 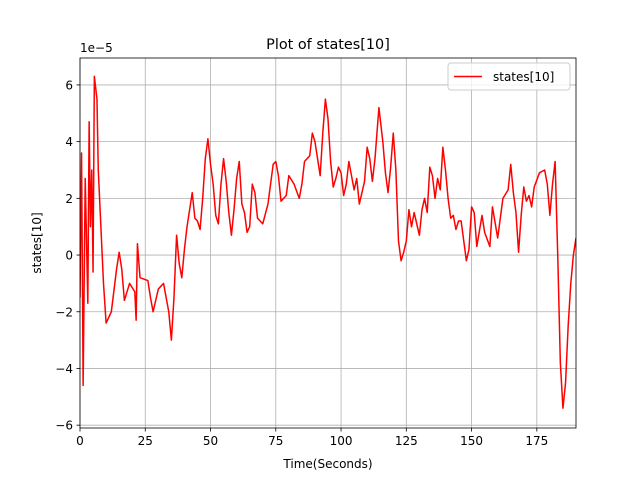 What do you see at coordinates (523, 77) in the screenshot?
I see `legend-label: states[10]` at bounding box center [523, 77].